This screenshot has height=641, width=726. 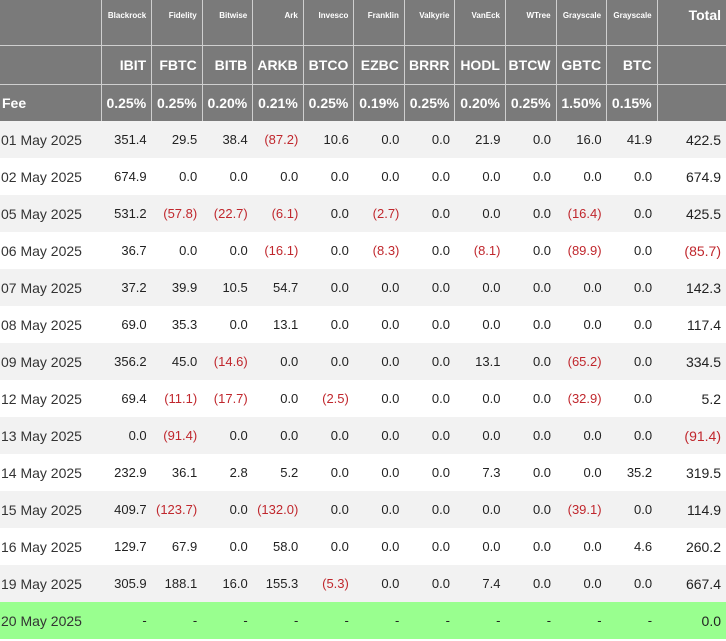 I want to click on flow-cell: (16.1), so click(x=278, y=250).